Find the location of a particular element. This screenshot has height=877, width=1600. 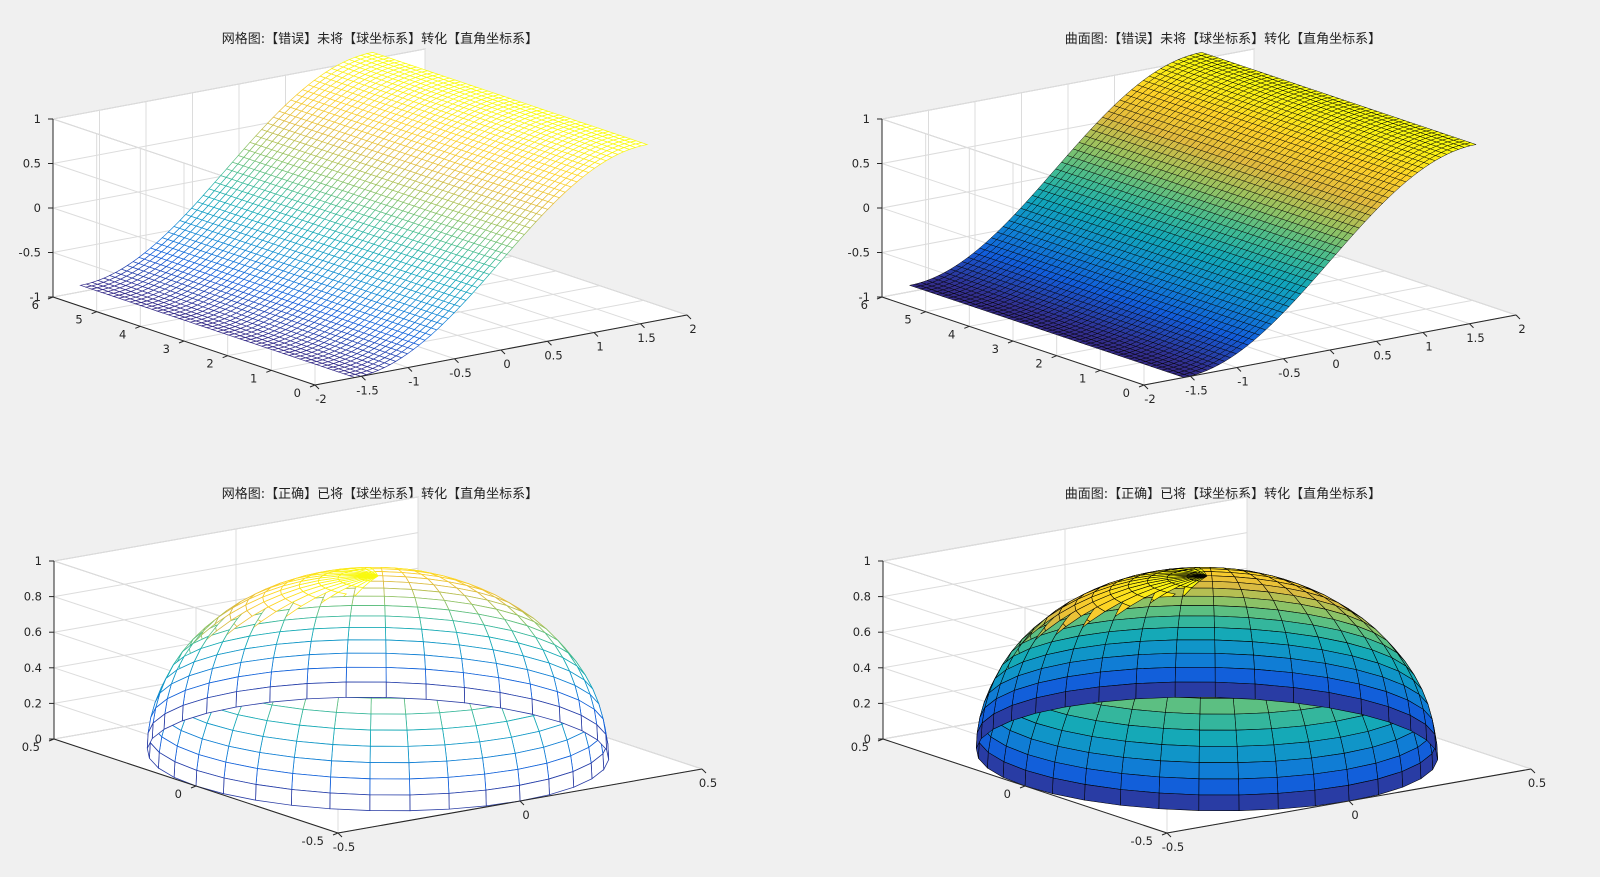

panel-title: 网格图:【正确】已将【球坐标系】转化【直角坐标系】 is located at coordinates (380, 494).